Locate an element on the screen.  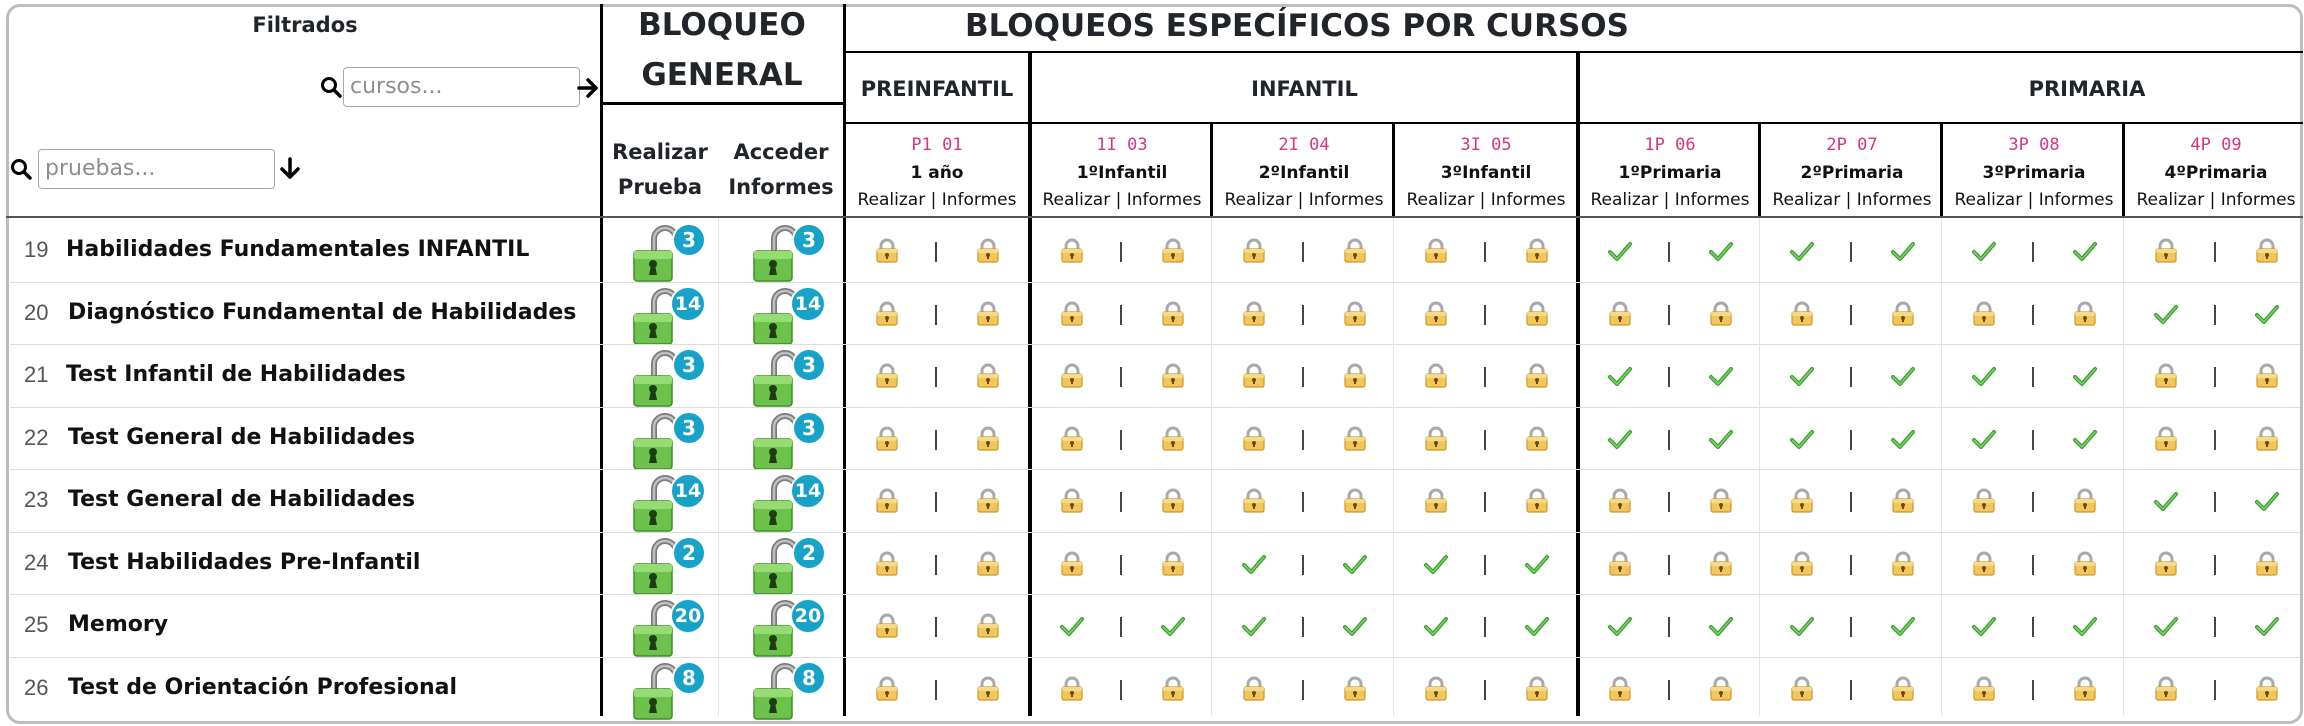
informes-lock-button: 2 is located at coordinates (788, 566).